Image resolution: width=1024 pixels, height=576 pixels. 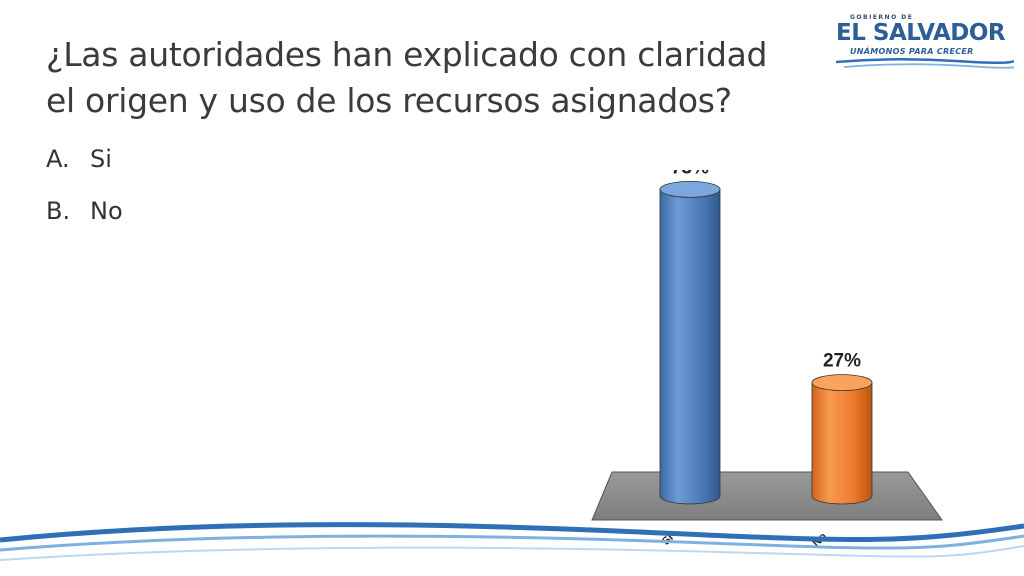 What do you see at coordinates (690, 342) in the screenshot?
I see `bar-si` at bounding box center [690, 342].